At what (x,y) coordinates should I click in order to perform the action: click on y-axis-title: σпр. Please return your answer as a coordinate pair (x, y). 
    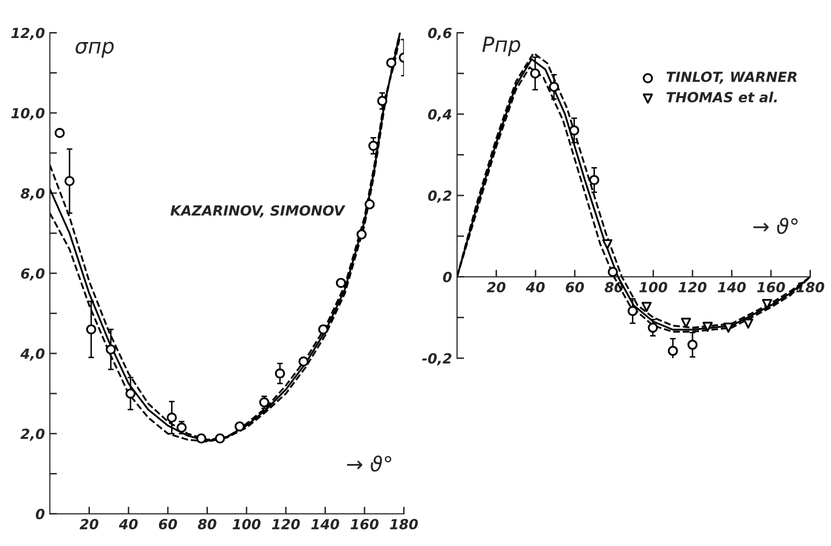
    Looking at the image, I should click on (95, 50).